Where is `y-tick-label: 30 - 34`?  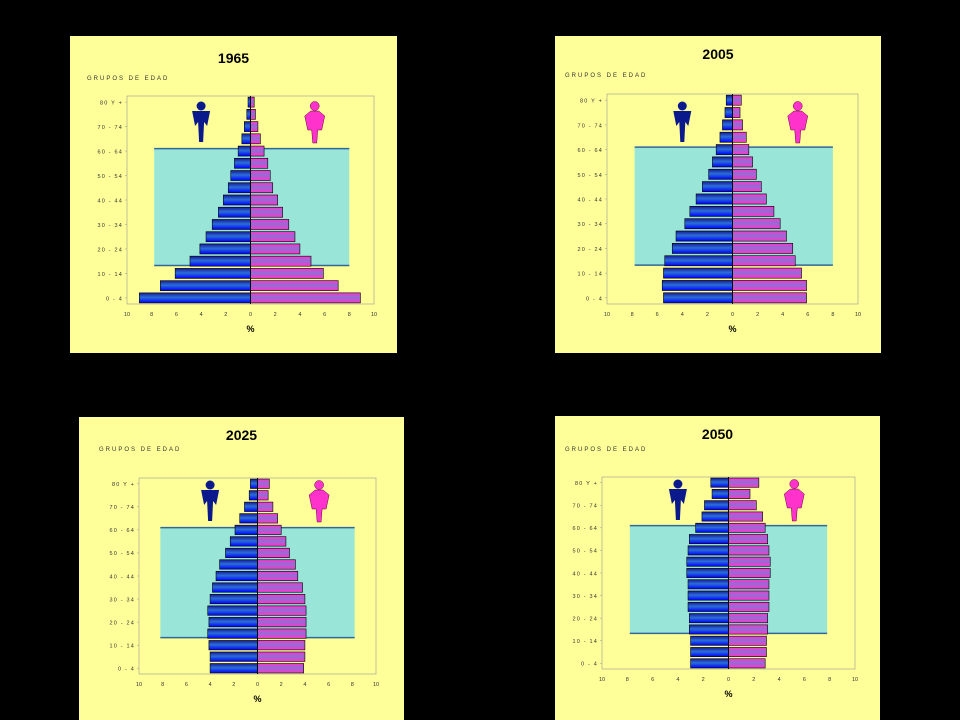
y-tick-label: 30 - 34 is located at coordinates (122, 600).